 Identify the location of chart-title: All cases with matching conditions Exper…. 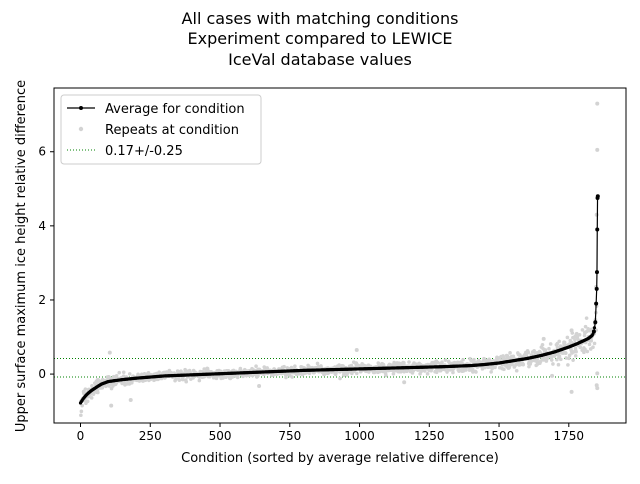
(320, 39).